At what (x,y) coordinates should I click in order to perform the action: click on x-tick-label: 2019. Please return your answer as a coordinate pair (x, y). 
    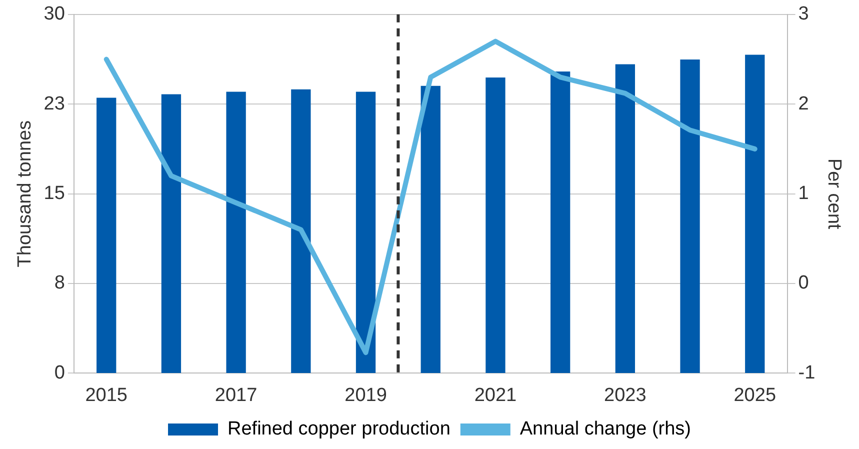
    Looking at the image, I should click on (365, 395).